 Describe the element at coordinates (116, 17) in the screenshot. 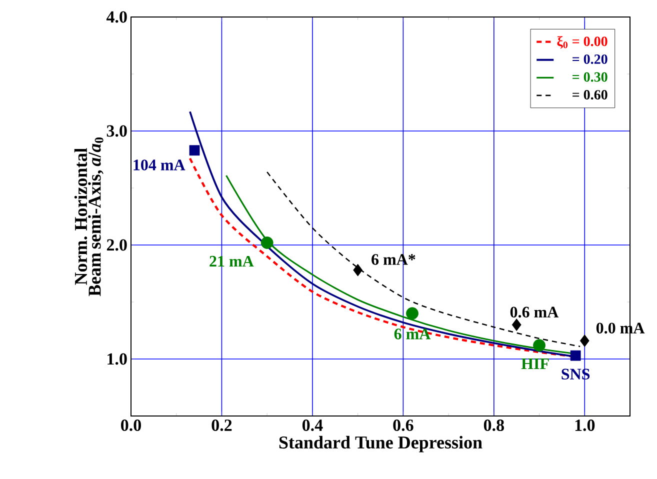

I see `y-tick-label: 4.0` at that location.